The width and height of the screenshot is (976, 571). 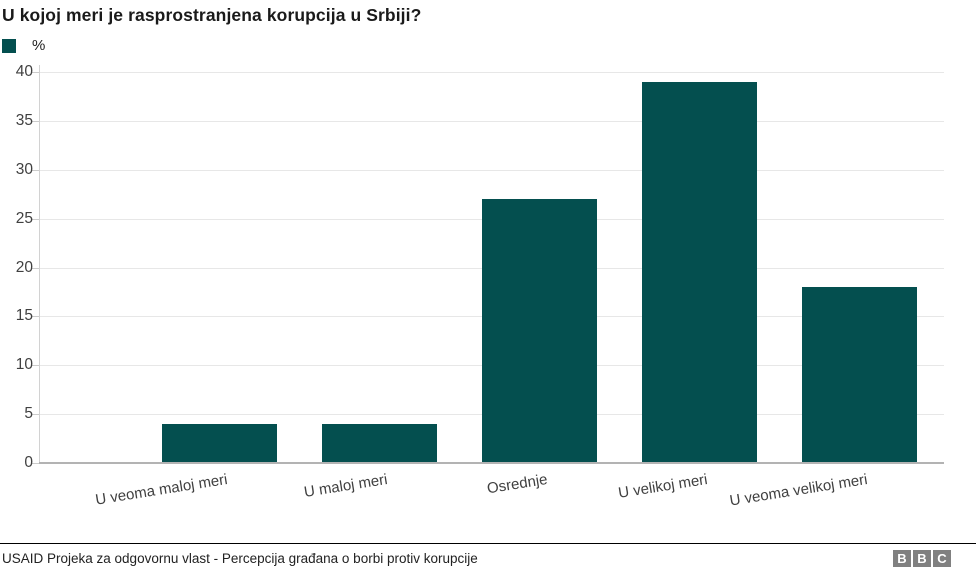 I want to click on y-axis-line, so click(x=39, y=264).